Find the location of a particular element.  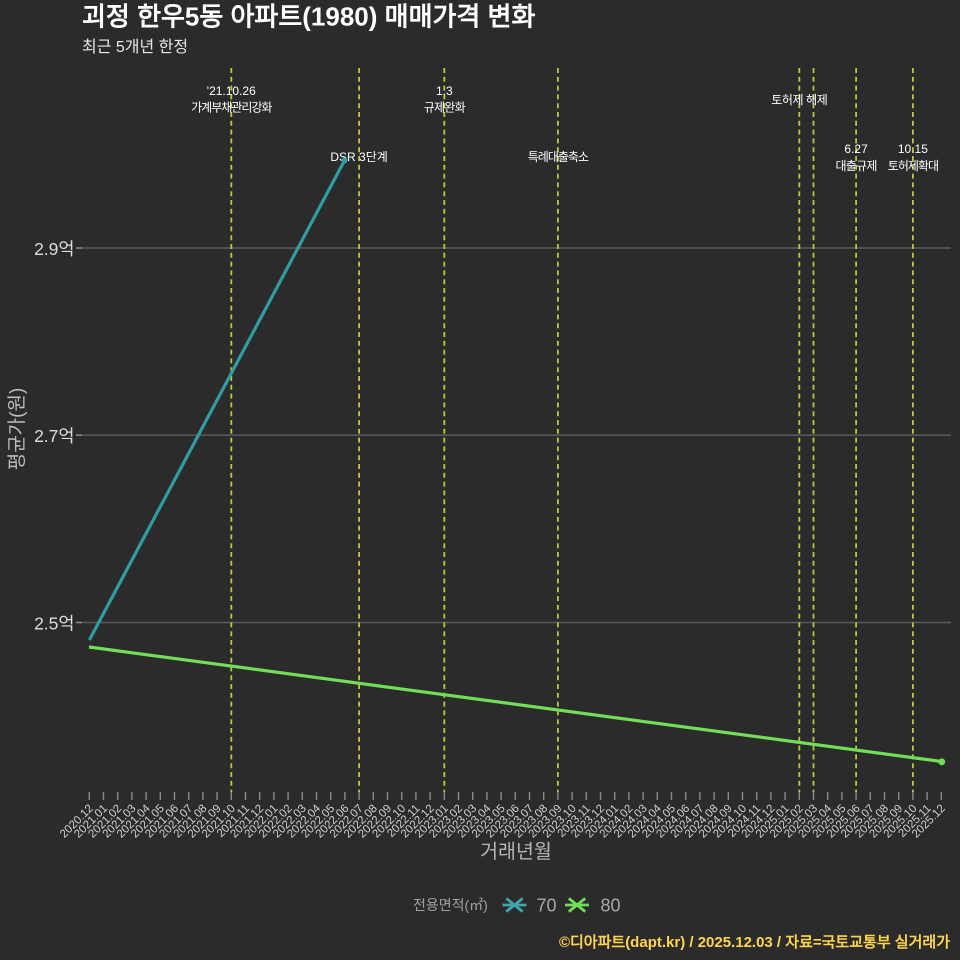

svg-text: 전용면적(㎡) is located at coordinates (450, 905).